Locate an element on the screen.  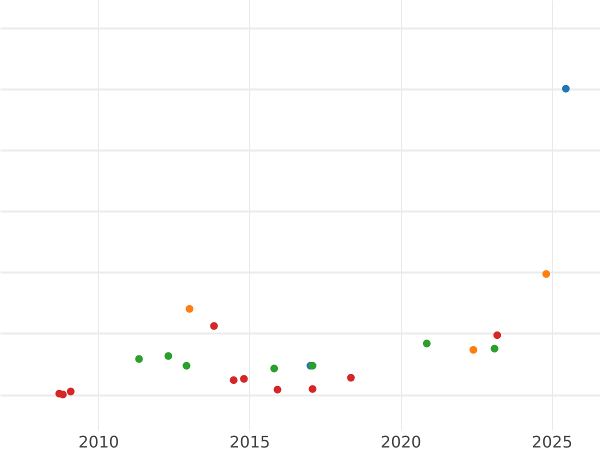
x-tick-label: 2015 is located at coordinates (250, 441).